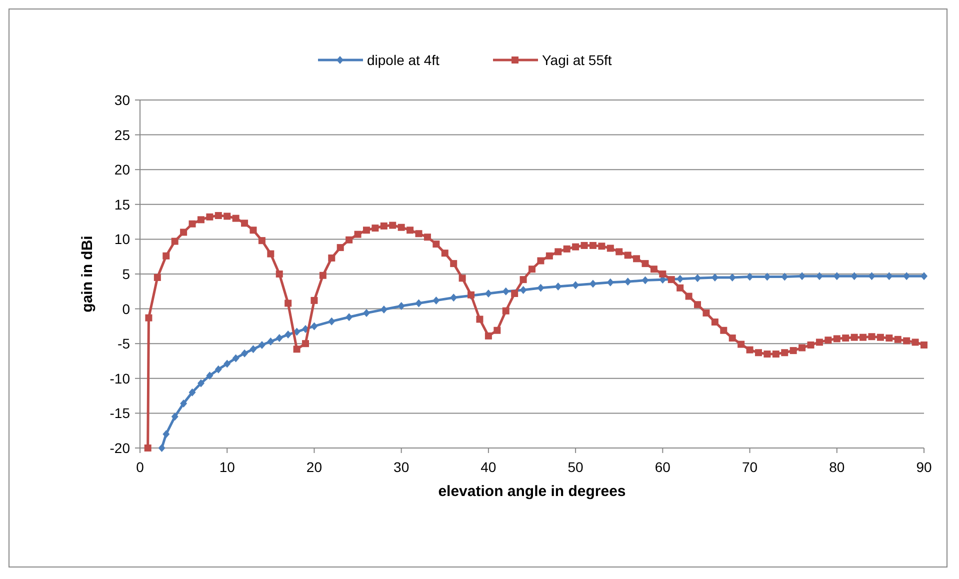 This screenshot has width=959, height=579. Describe the element at coordinates (124, 344) in the screenshot. I see `y-tick-label: -5` at that location.